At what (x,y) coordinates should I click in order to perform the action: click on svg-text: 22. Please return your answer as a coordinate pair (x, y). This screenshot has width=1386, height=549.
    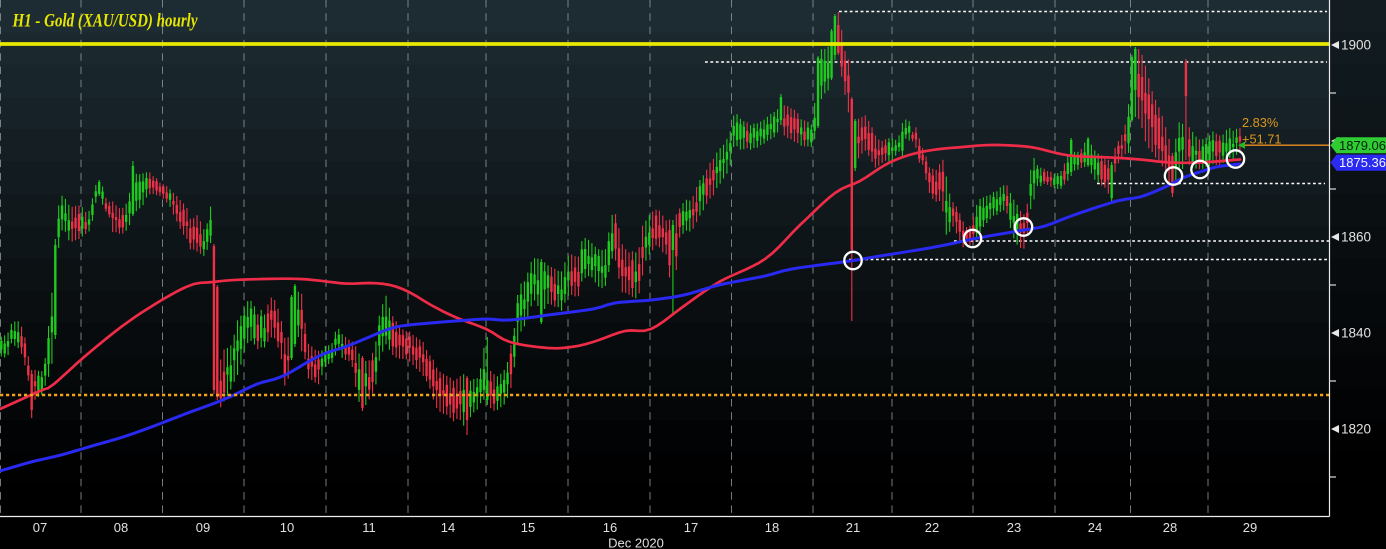
    Looking at the image, I should click on (932, 527).